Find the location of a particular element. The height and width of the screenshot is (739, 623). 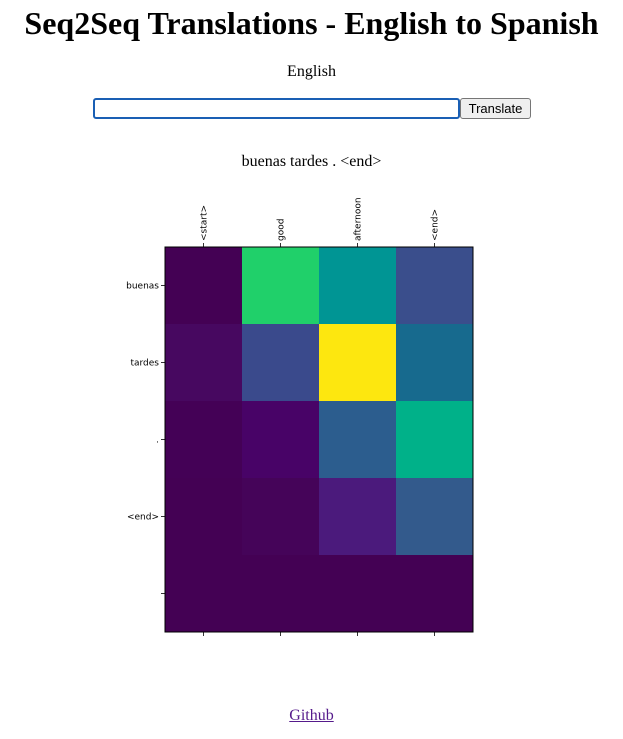

x-tick-label: <start> is located at coordinates (205, 223).